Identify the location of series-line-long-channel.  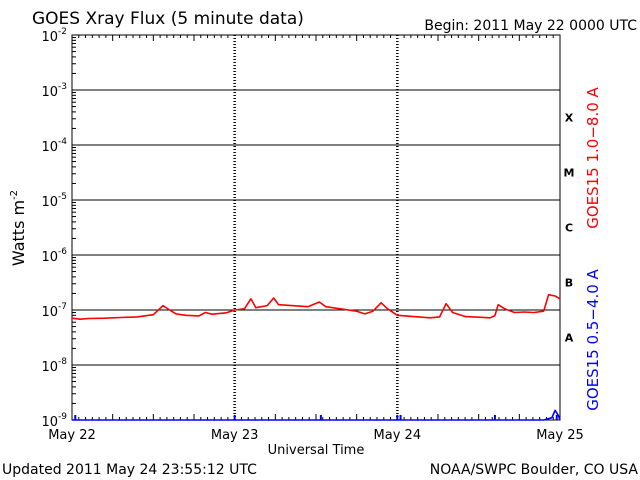
(316, 306).